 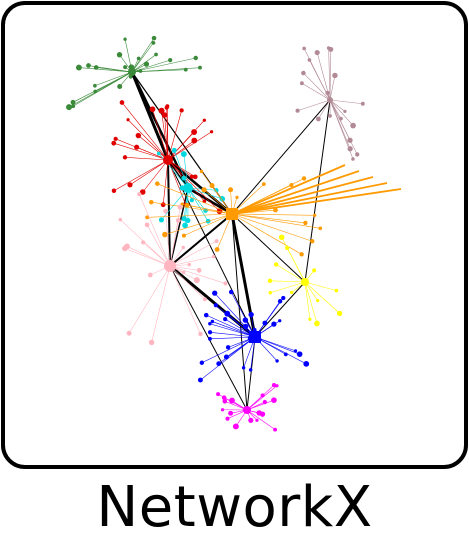 What do you see at coordinates (132, 72) in the screenshot?
I see `green-hub-node` at bounding box center [132, 72].